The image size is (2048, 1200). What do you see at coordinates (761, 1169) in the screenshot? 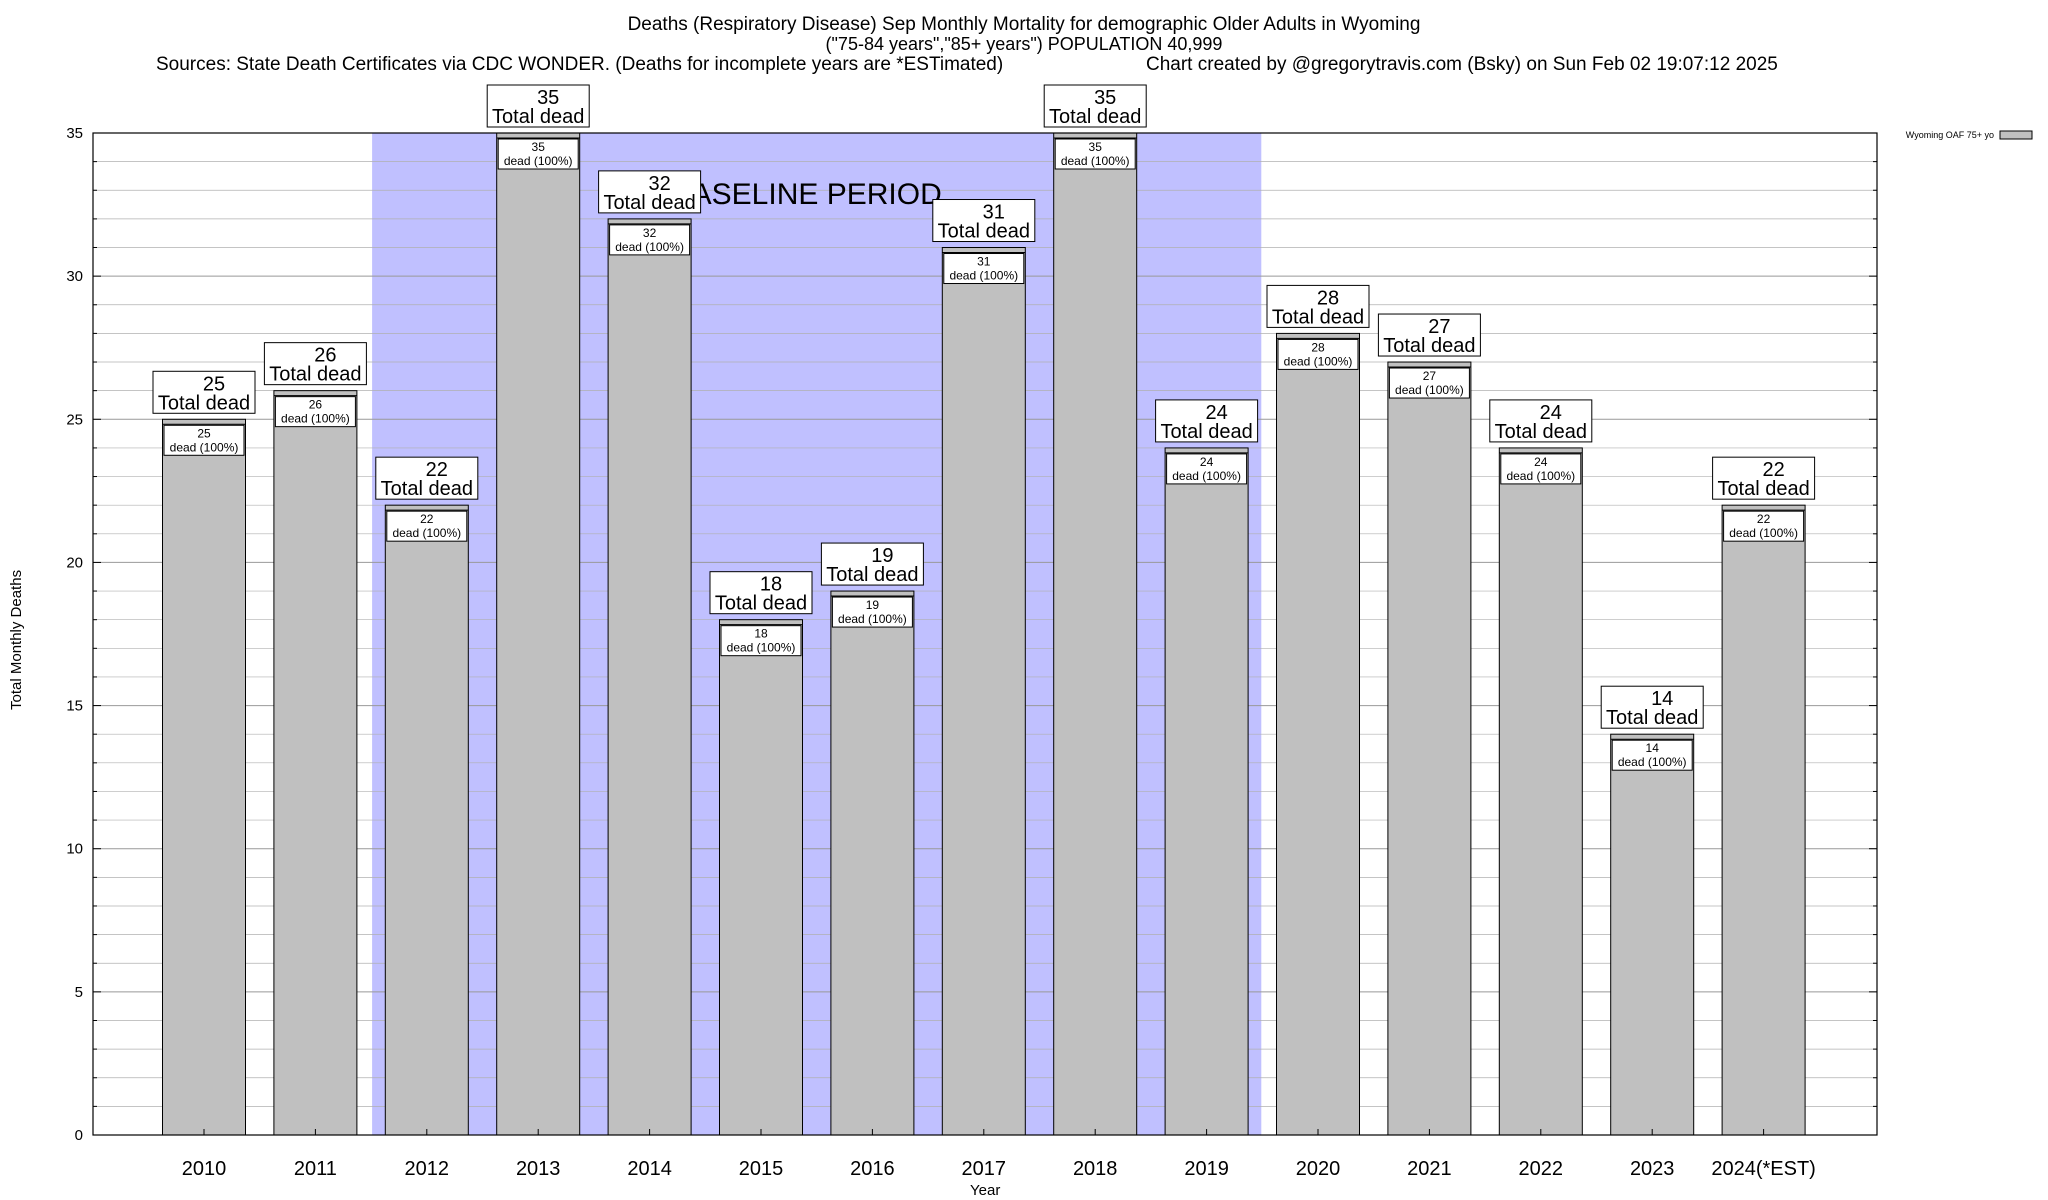
I see `x-tick-label: 2015` at bounding box center [761, 1169].